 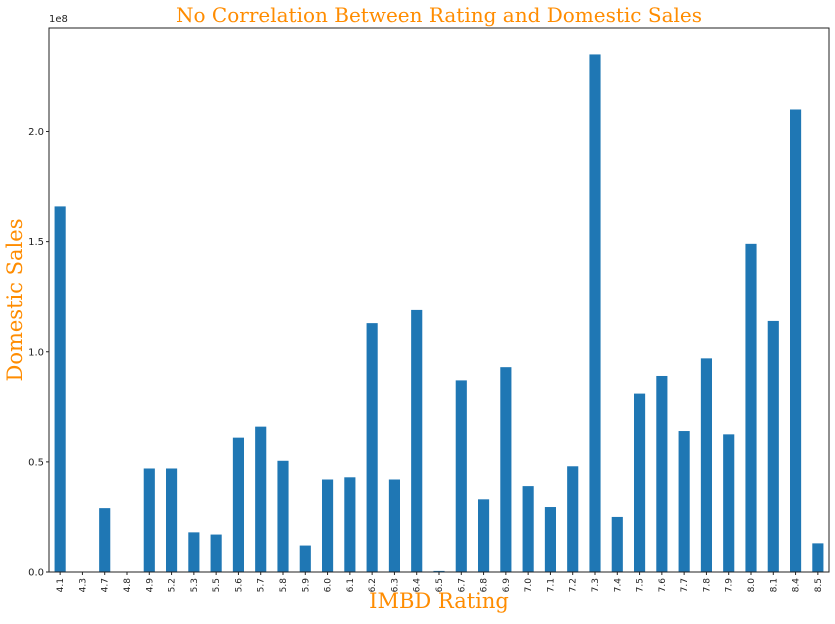 What do you see at coordinates (797, 585) in the screenshot?
I see `x-tick-label: 8.4` at bounding box center [797, 585].